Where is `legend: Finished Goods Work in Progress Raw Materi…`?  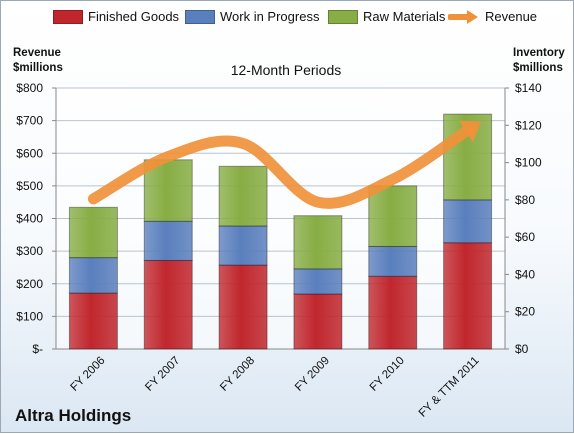 legend: Finished Goods Work in Progress Raw Materi… is located at coordinates (287, 19).